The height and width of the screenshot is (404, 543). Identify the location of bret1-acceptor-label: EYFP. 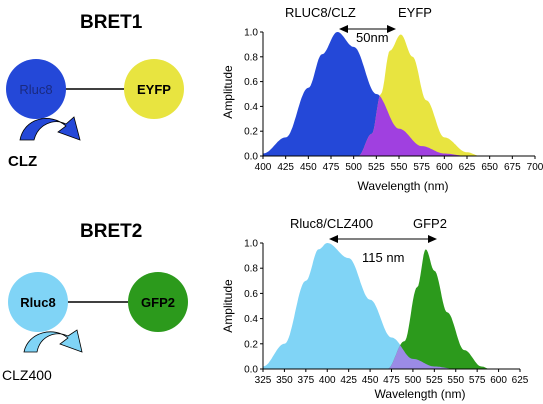
(154, 89).